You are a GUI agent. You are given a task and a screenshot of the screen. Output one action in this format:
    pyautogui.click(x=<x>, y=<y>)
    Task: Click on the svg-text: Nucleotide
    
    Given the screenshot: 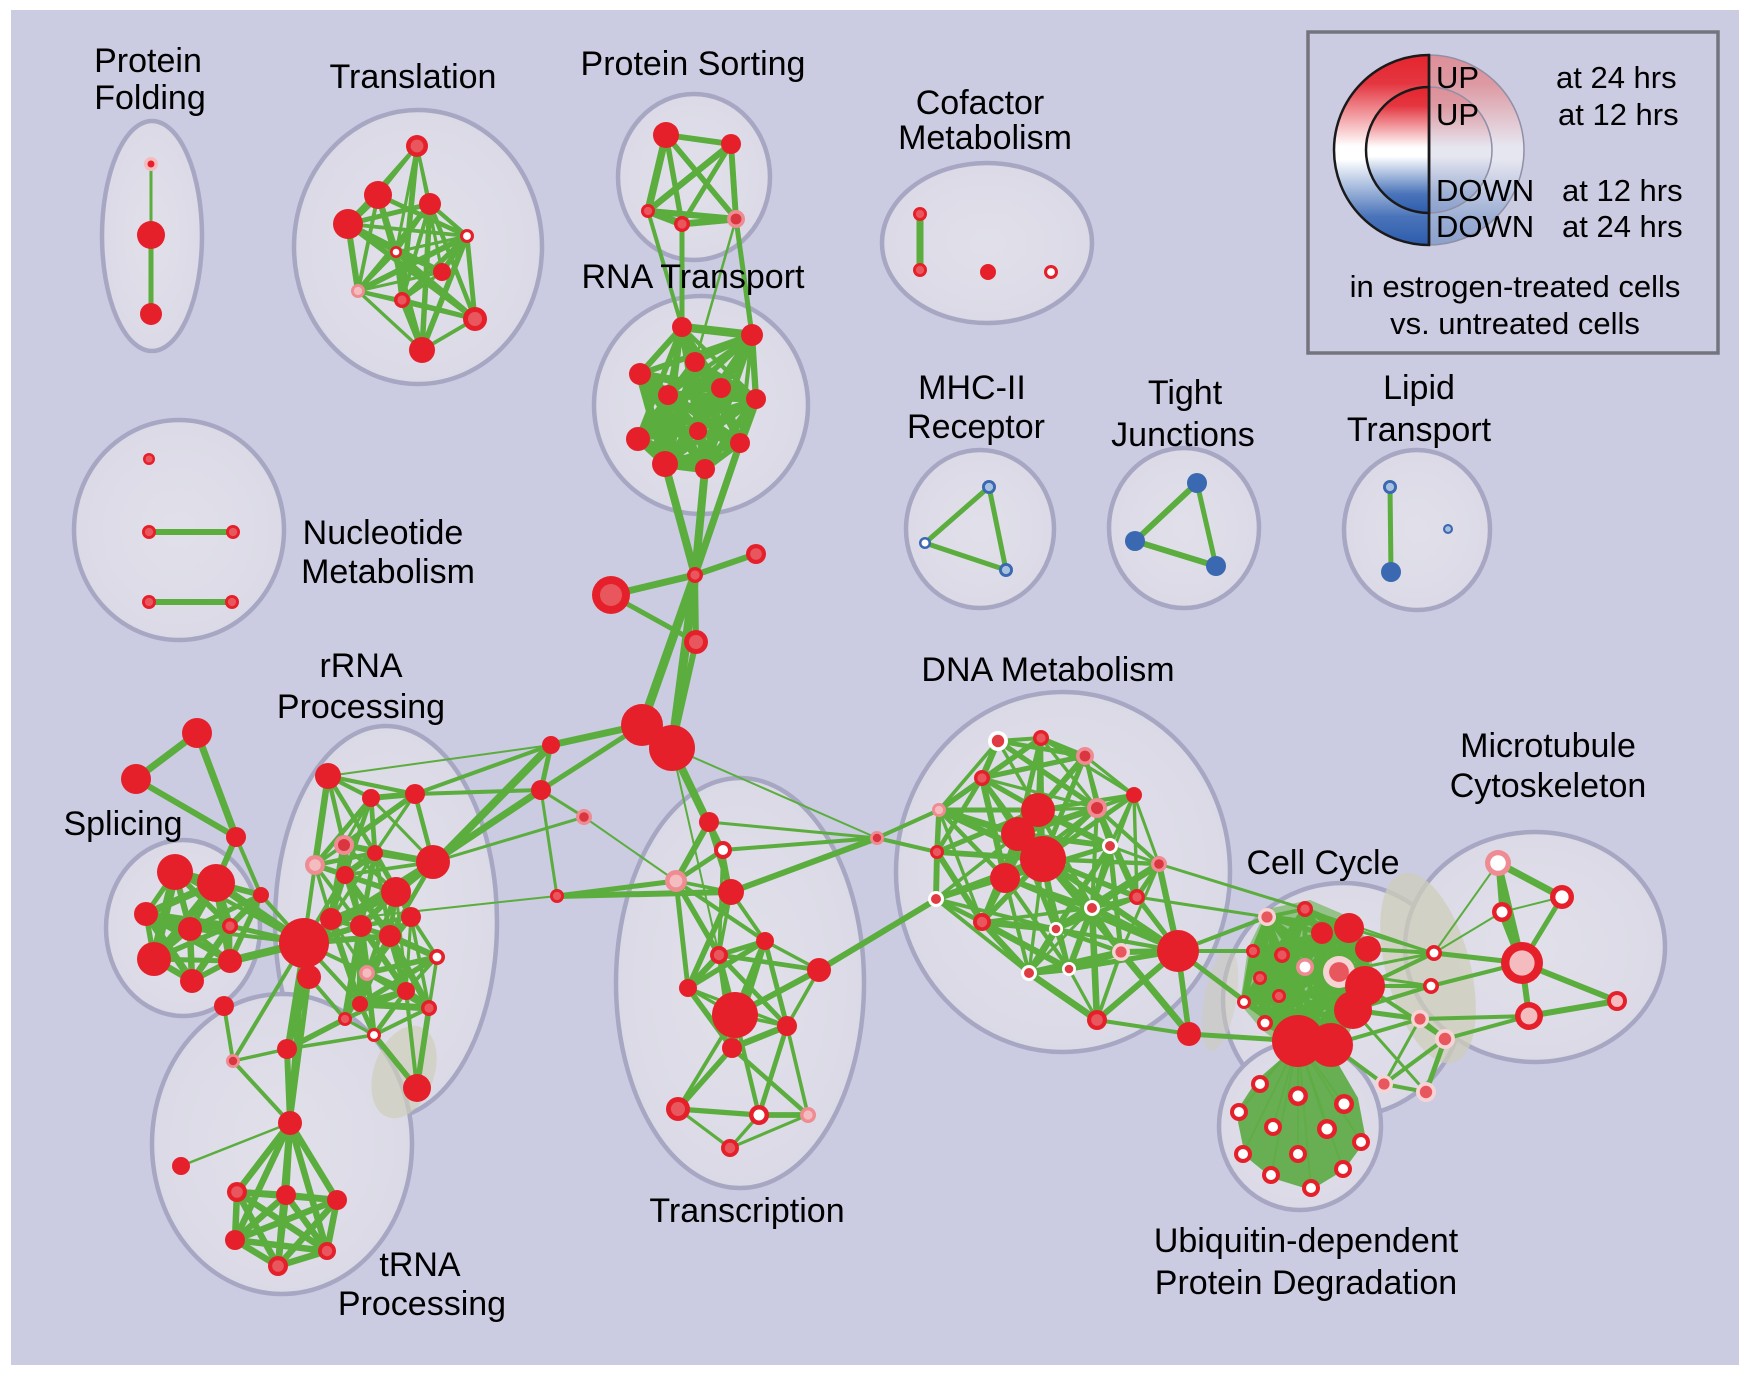 What is the action you would take?
    pyautogui.click(x=383, y=533)
    